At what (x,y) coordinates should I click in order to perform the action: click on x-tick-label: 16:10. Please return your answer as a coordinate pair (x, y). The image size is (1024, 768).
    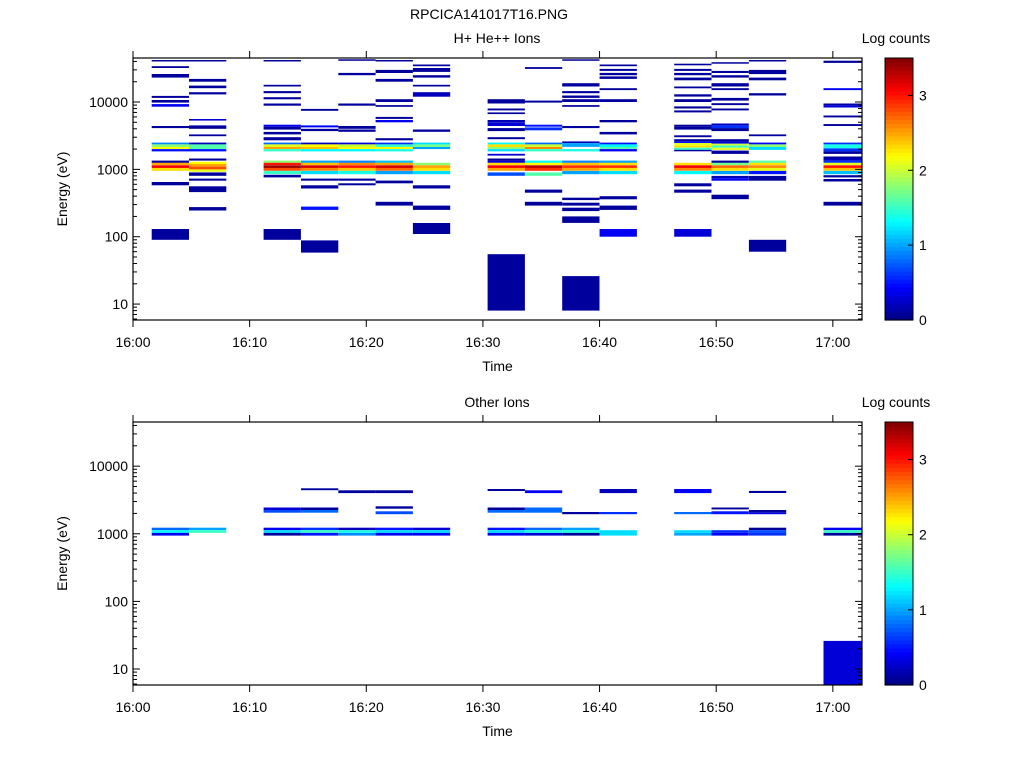
    Looking at the image, I should click on (249, 342).